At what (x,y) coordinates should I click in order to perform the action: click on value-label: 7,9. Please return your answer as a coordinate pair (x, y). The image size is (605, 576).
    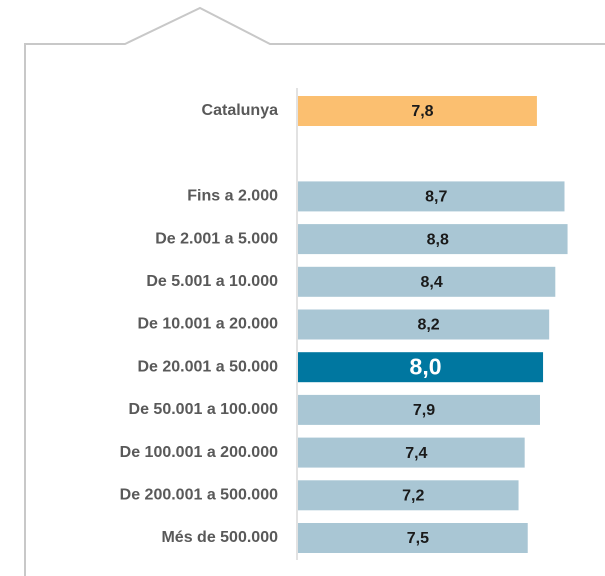
    Looking at the image, I should click on (424, 410).